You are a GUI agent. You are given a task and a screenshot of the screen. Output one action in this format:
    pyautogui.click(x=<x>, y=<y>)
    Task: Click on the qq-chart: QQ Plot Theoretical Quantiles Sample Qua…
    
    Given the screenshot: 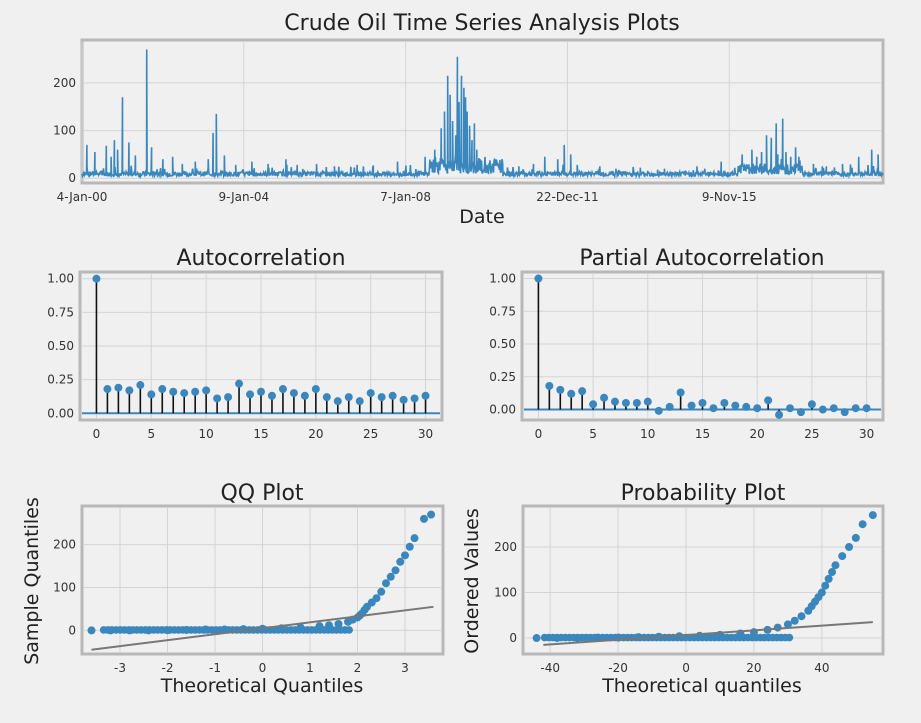 What is the action you would take?
    pyautogui.click(x=233, y=589)
    